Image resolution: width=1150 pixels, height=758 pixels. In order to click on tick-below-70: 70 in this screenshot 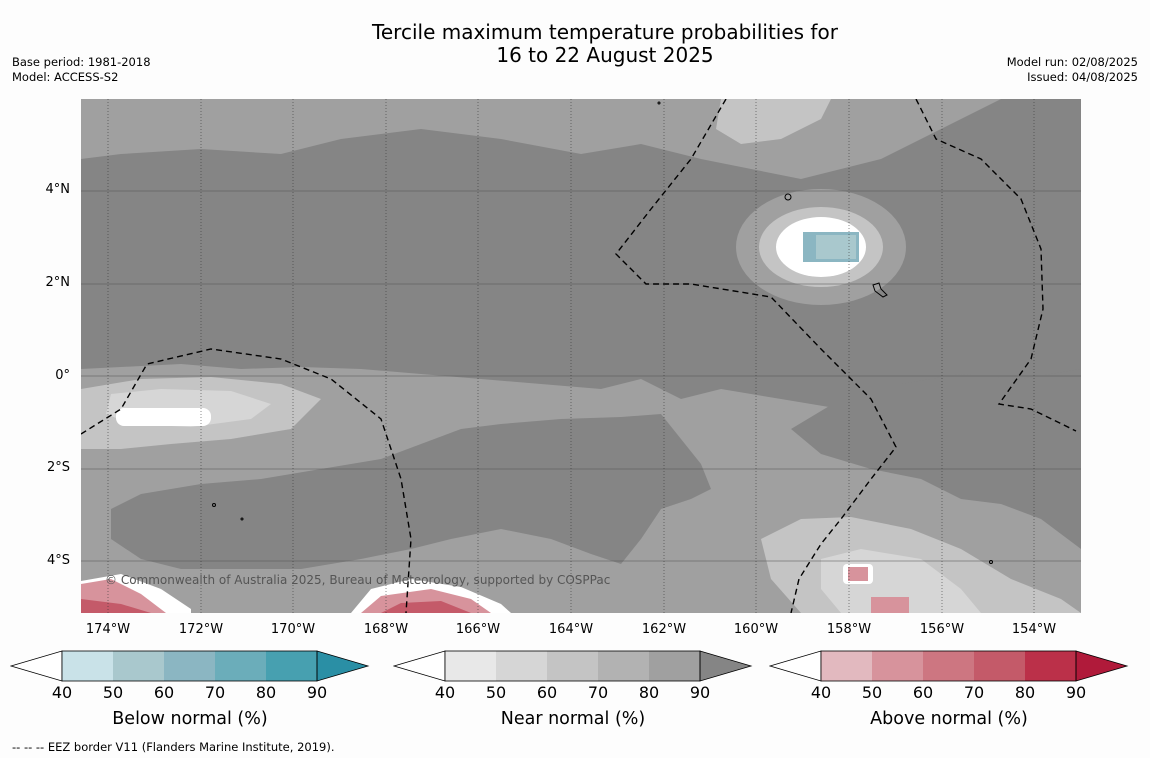, I will do `click(215, 692)`.